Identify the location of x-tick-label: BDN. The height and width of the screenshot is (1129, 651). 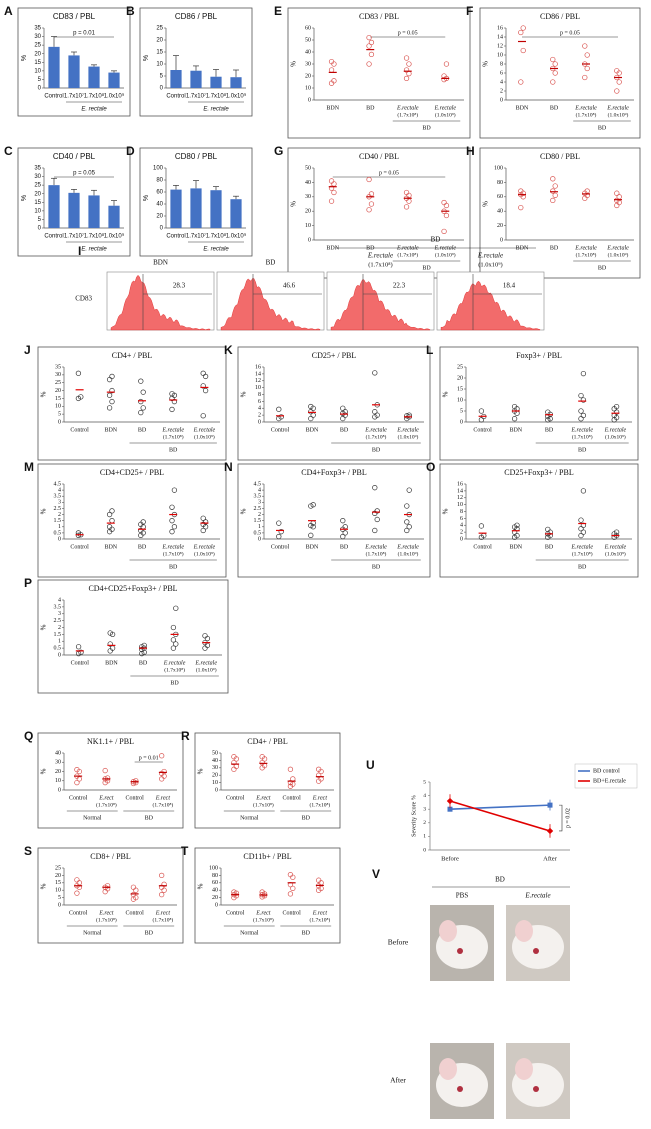
(110, 430).